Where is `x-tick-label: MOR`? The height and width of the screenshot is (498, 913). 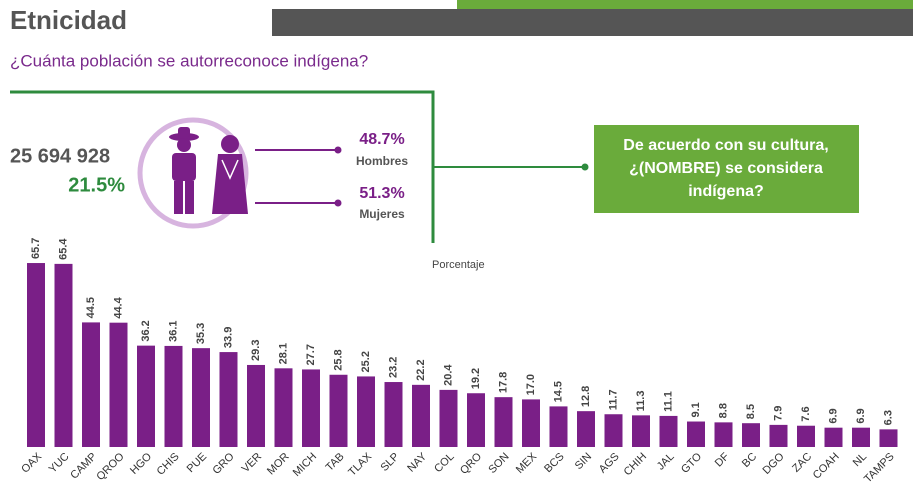 x-tick-label: MOR is located at coordinates (278, 464).